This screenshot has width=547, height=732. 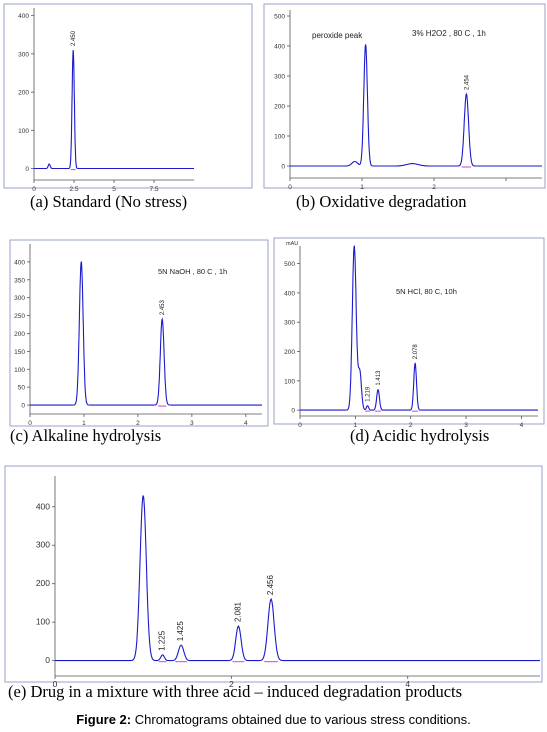 I want to click on peak-label: 2.454, so click(x=467, y=82).